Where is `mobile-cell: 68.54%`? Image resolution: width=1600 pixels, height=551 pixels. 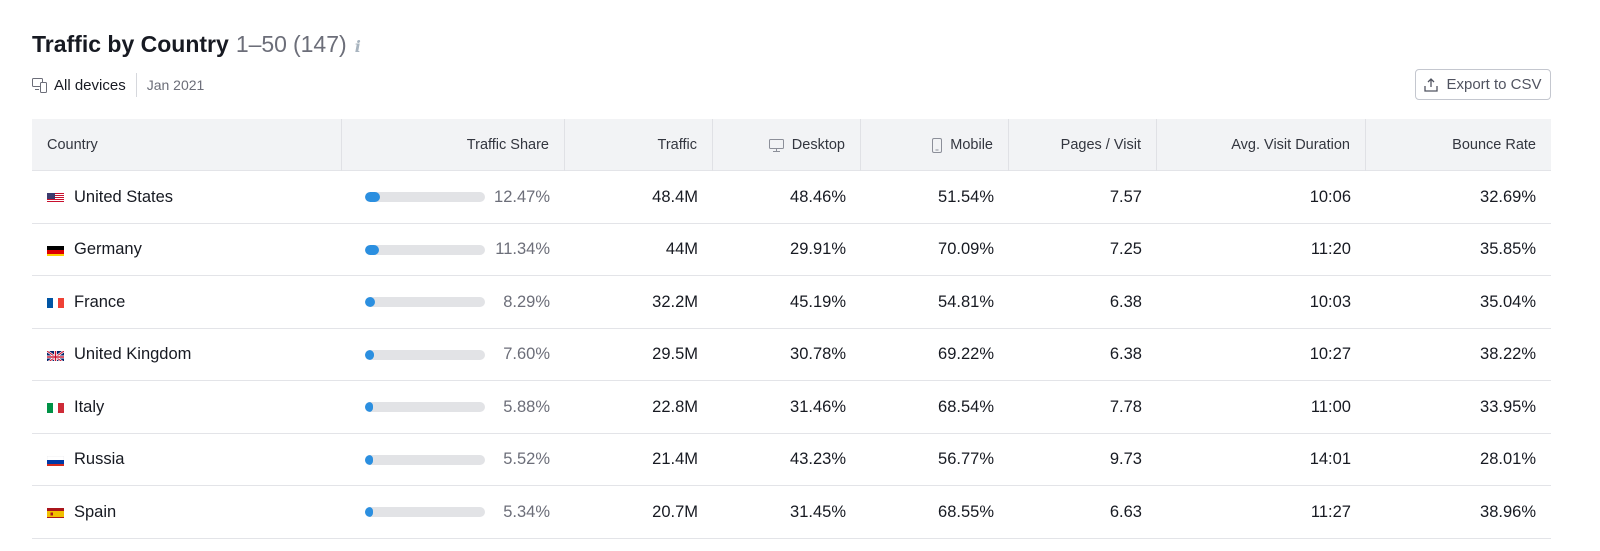 mobile-cell: 68.54% is located at coordinates (966, 406).